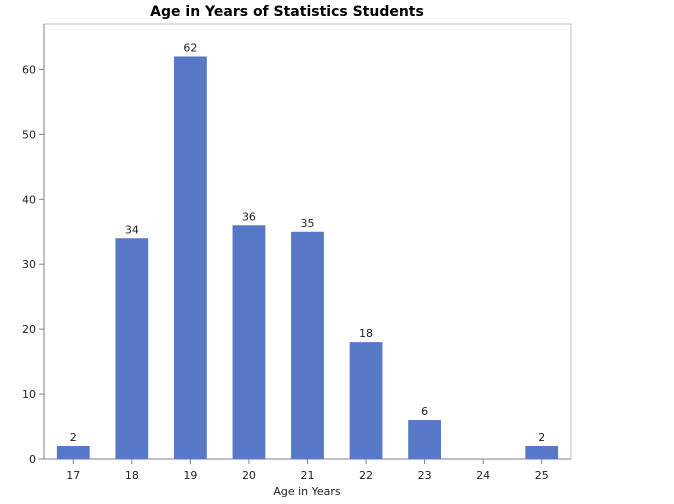 This screenshot has height=504, width=674. What do you see at coordinates (308, 475) in the screenshot?
I see `x-axis-tick-label: 21` at bounding box center [308, 475].